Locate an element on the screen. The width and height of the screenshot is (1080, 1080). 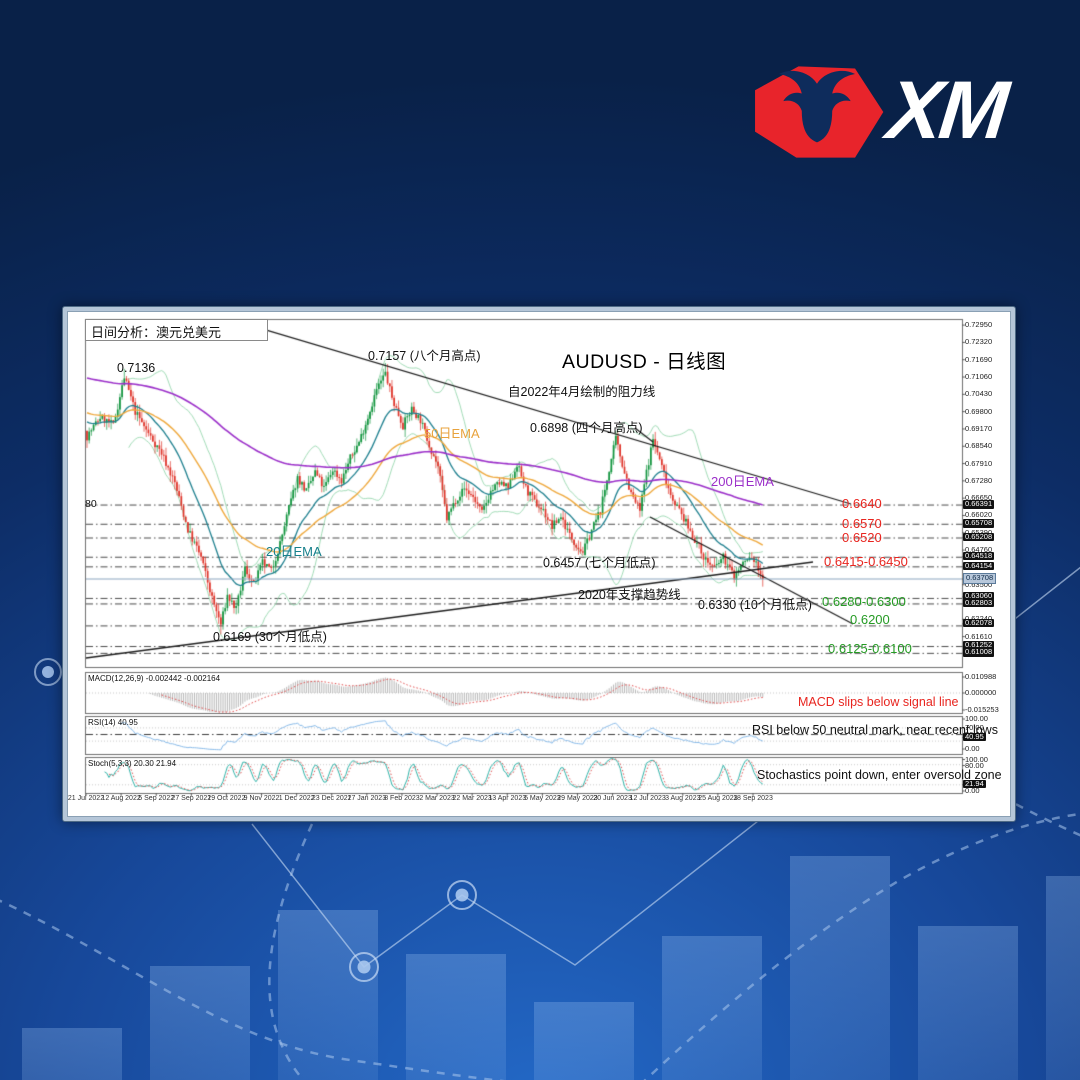
chart-annotation: 0.6457 (七个月低点) is located at coordinates (599, 563).